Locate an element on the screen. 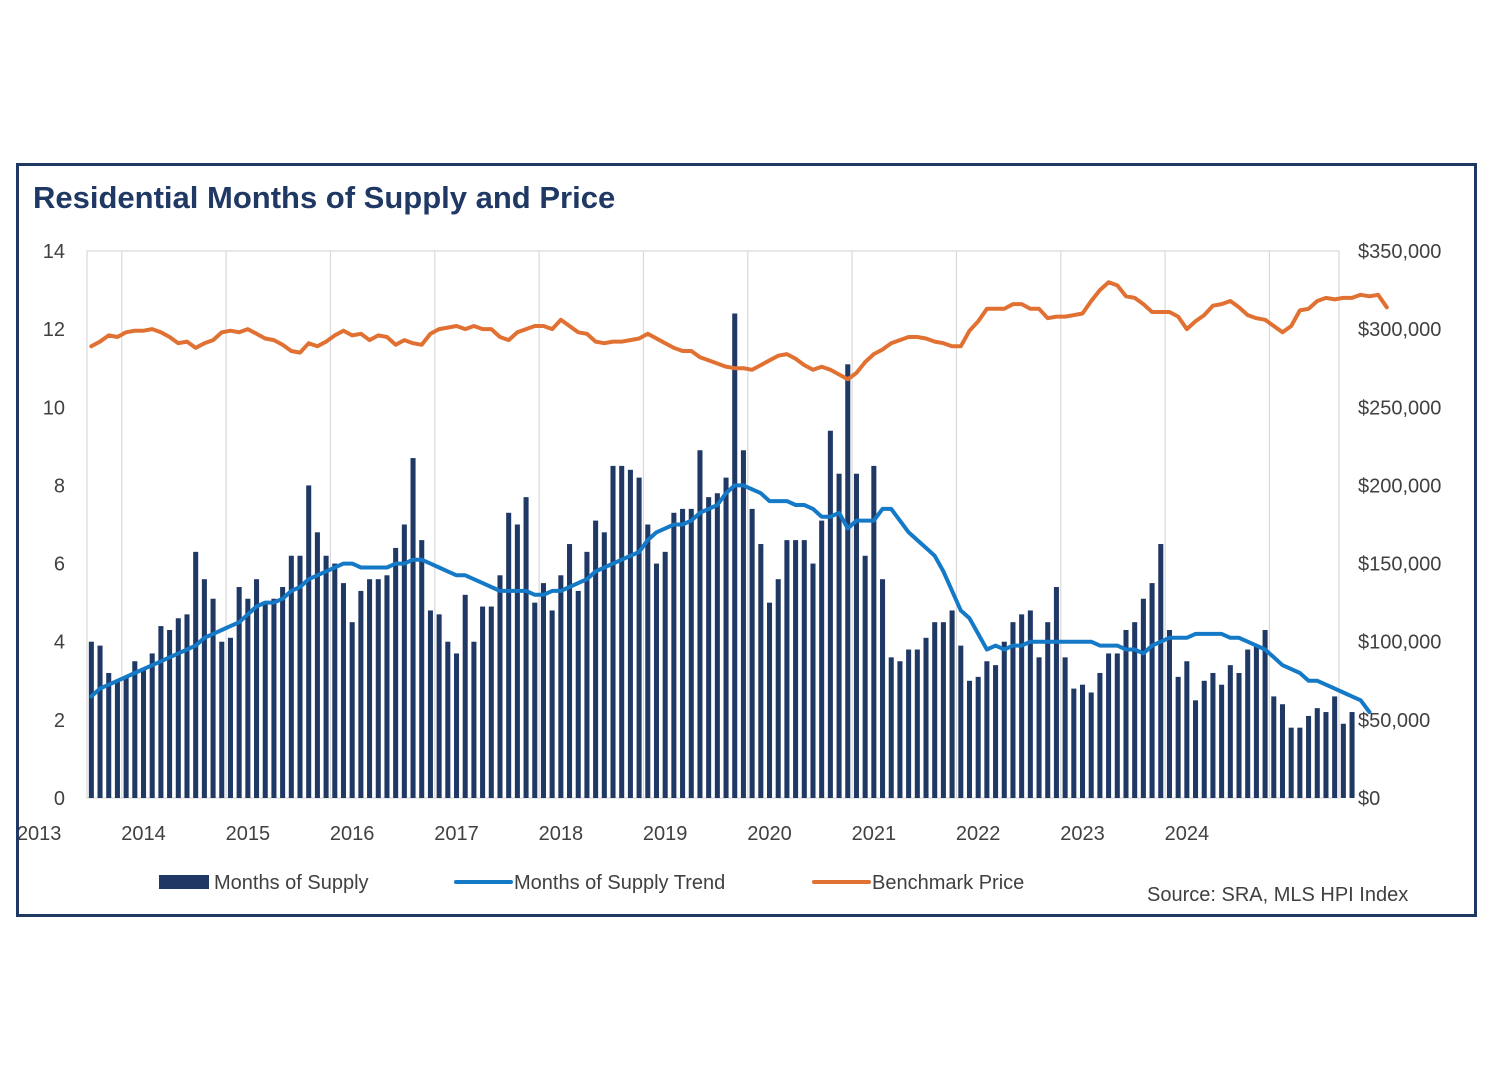  y-left-tick-label: 10 is located at coordinates (54, 408).